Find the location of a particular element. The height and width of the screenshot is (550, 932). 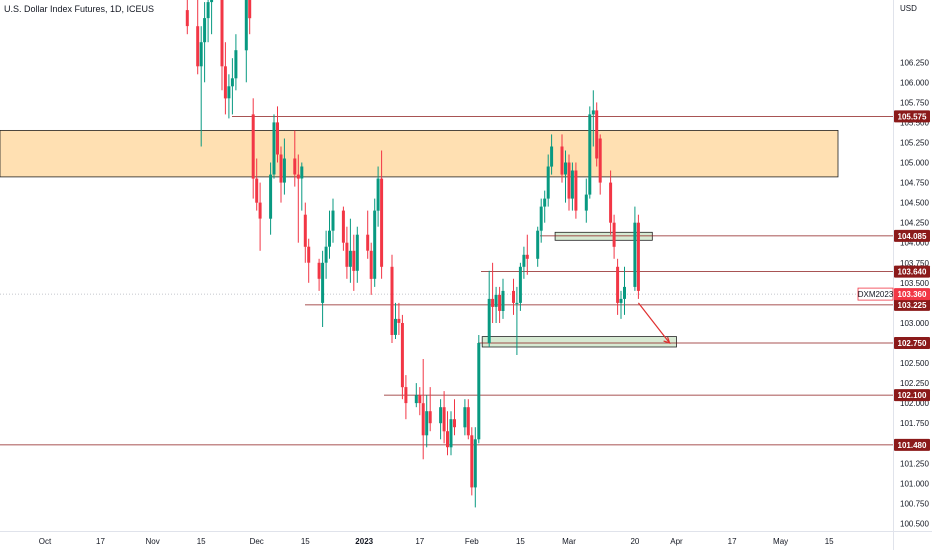

y-tick-label: 104.000 is located at coordinates (914, 243).